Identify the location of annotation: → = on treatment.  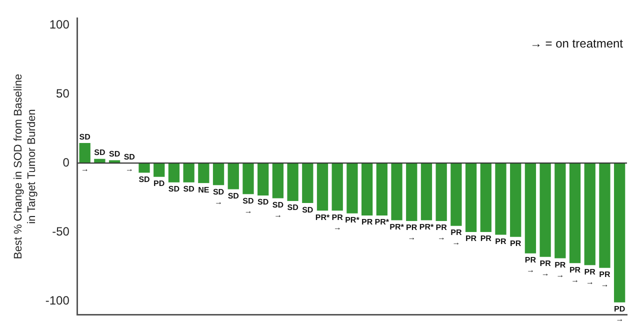
(577, 43).